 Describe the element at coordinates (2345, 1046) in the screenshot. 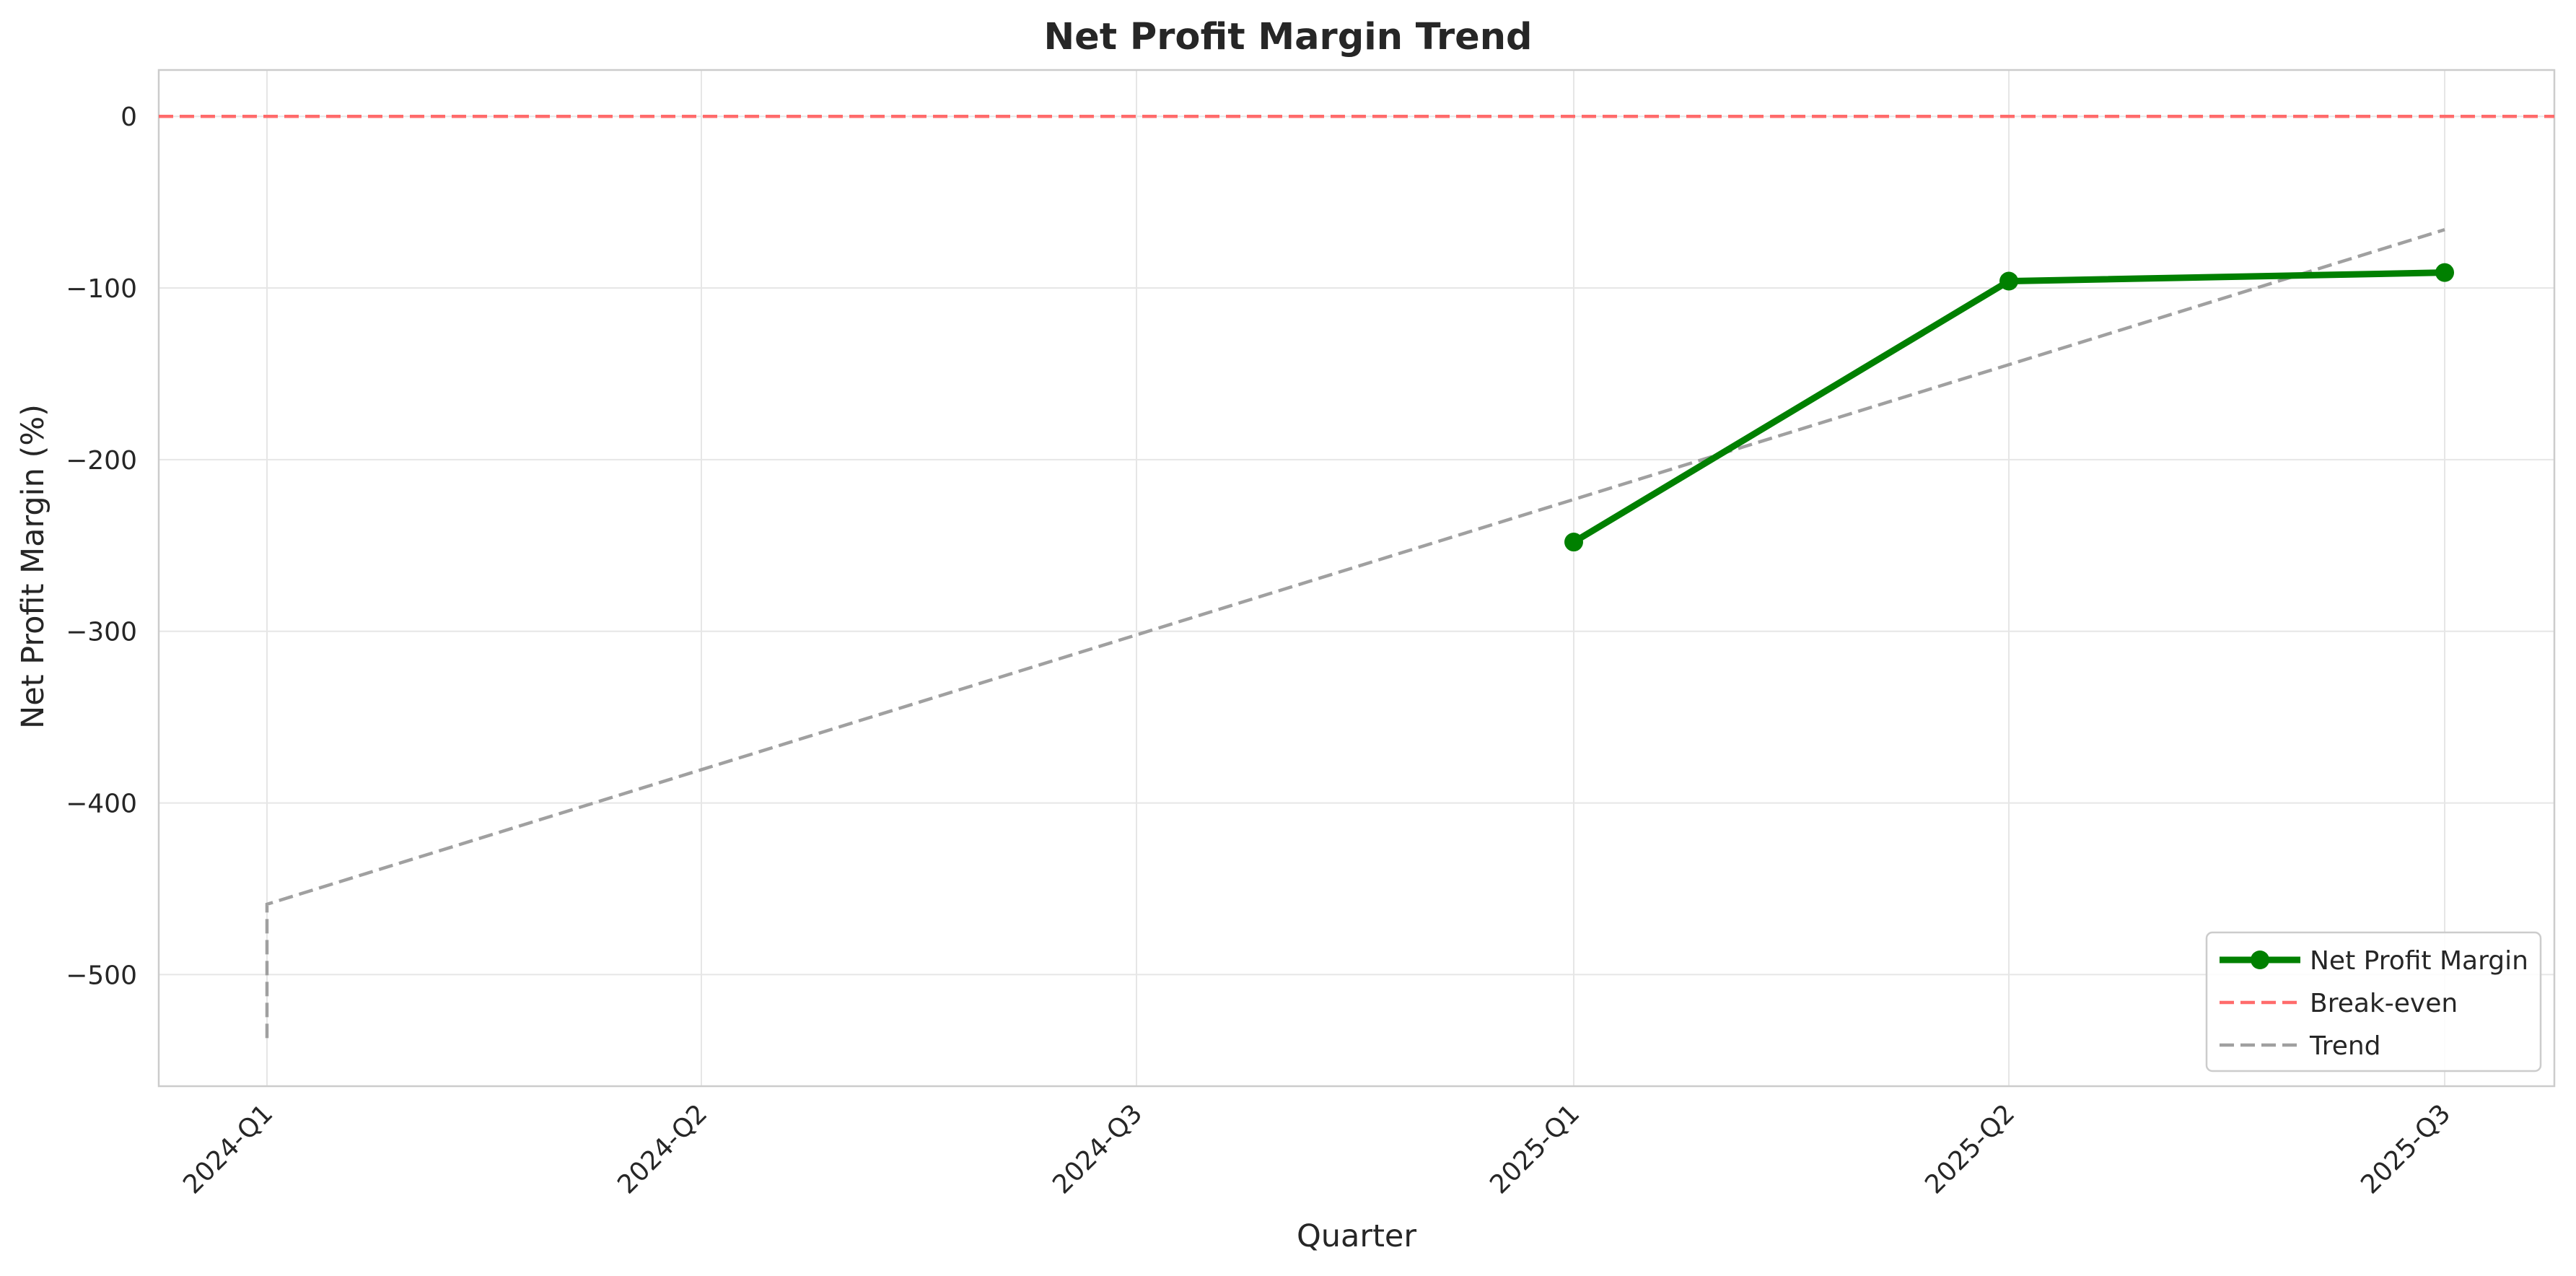

I see `legend-label: Trend` at that location.